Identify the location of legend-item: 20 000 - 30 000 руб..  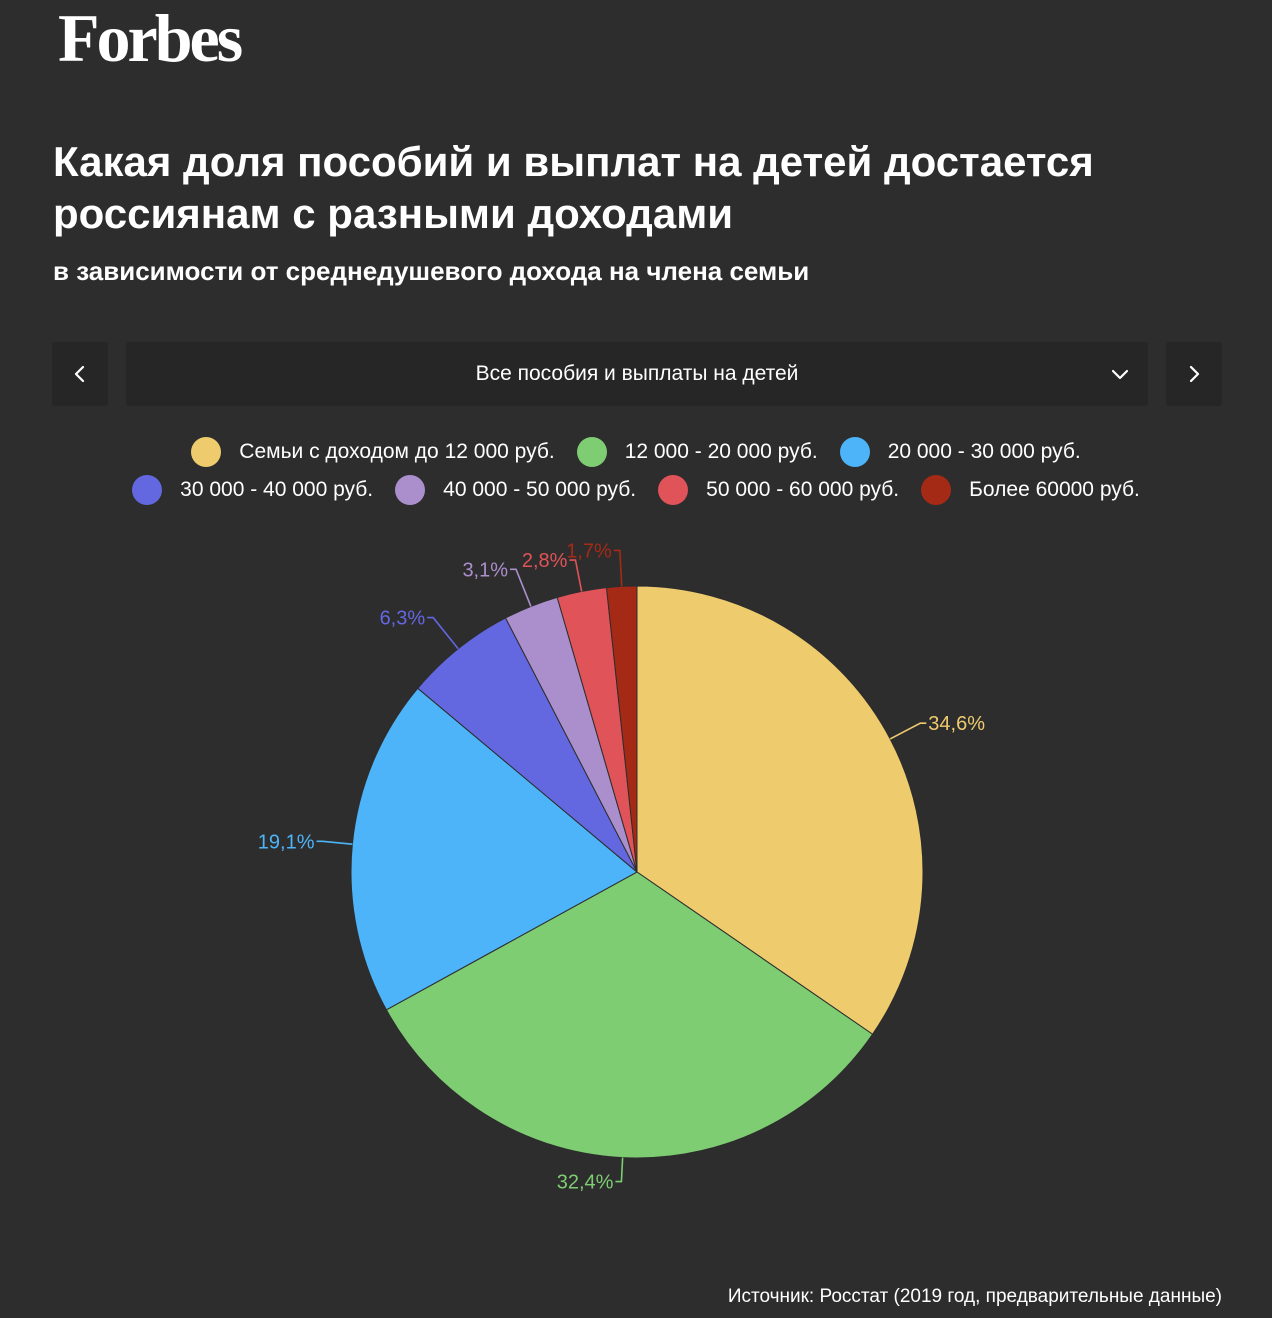
(960, 452).